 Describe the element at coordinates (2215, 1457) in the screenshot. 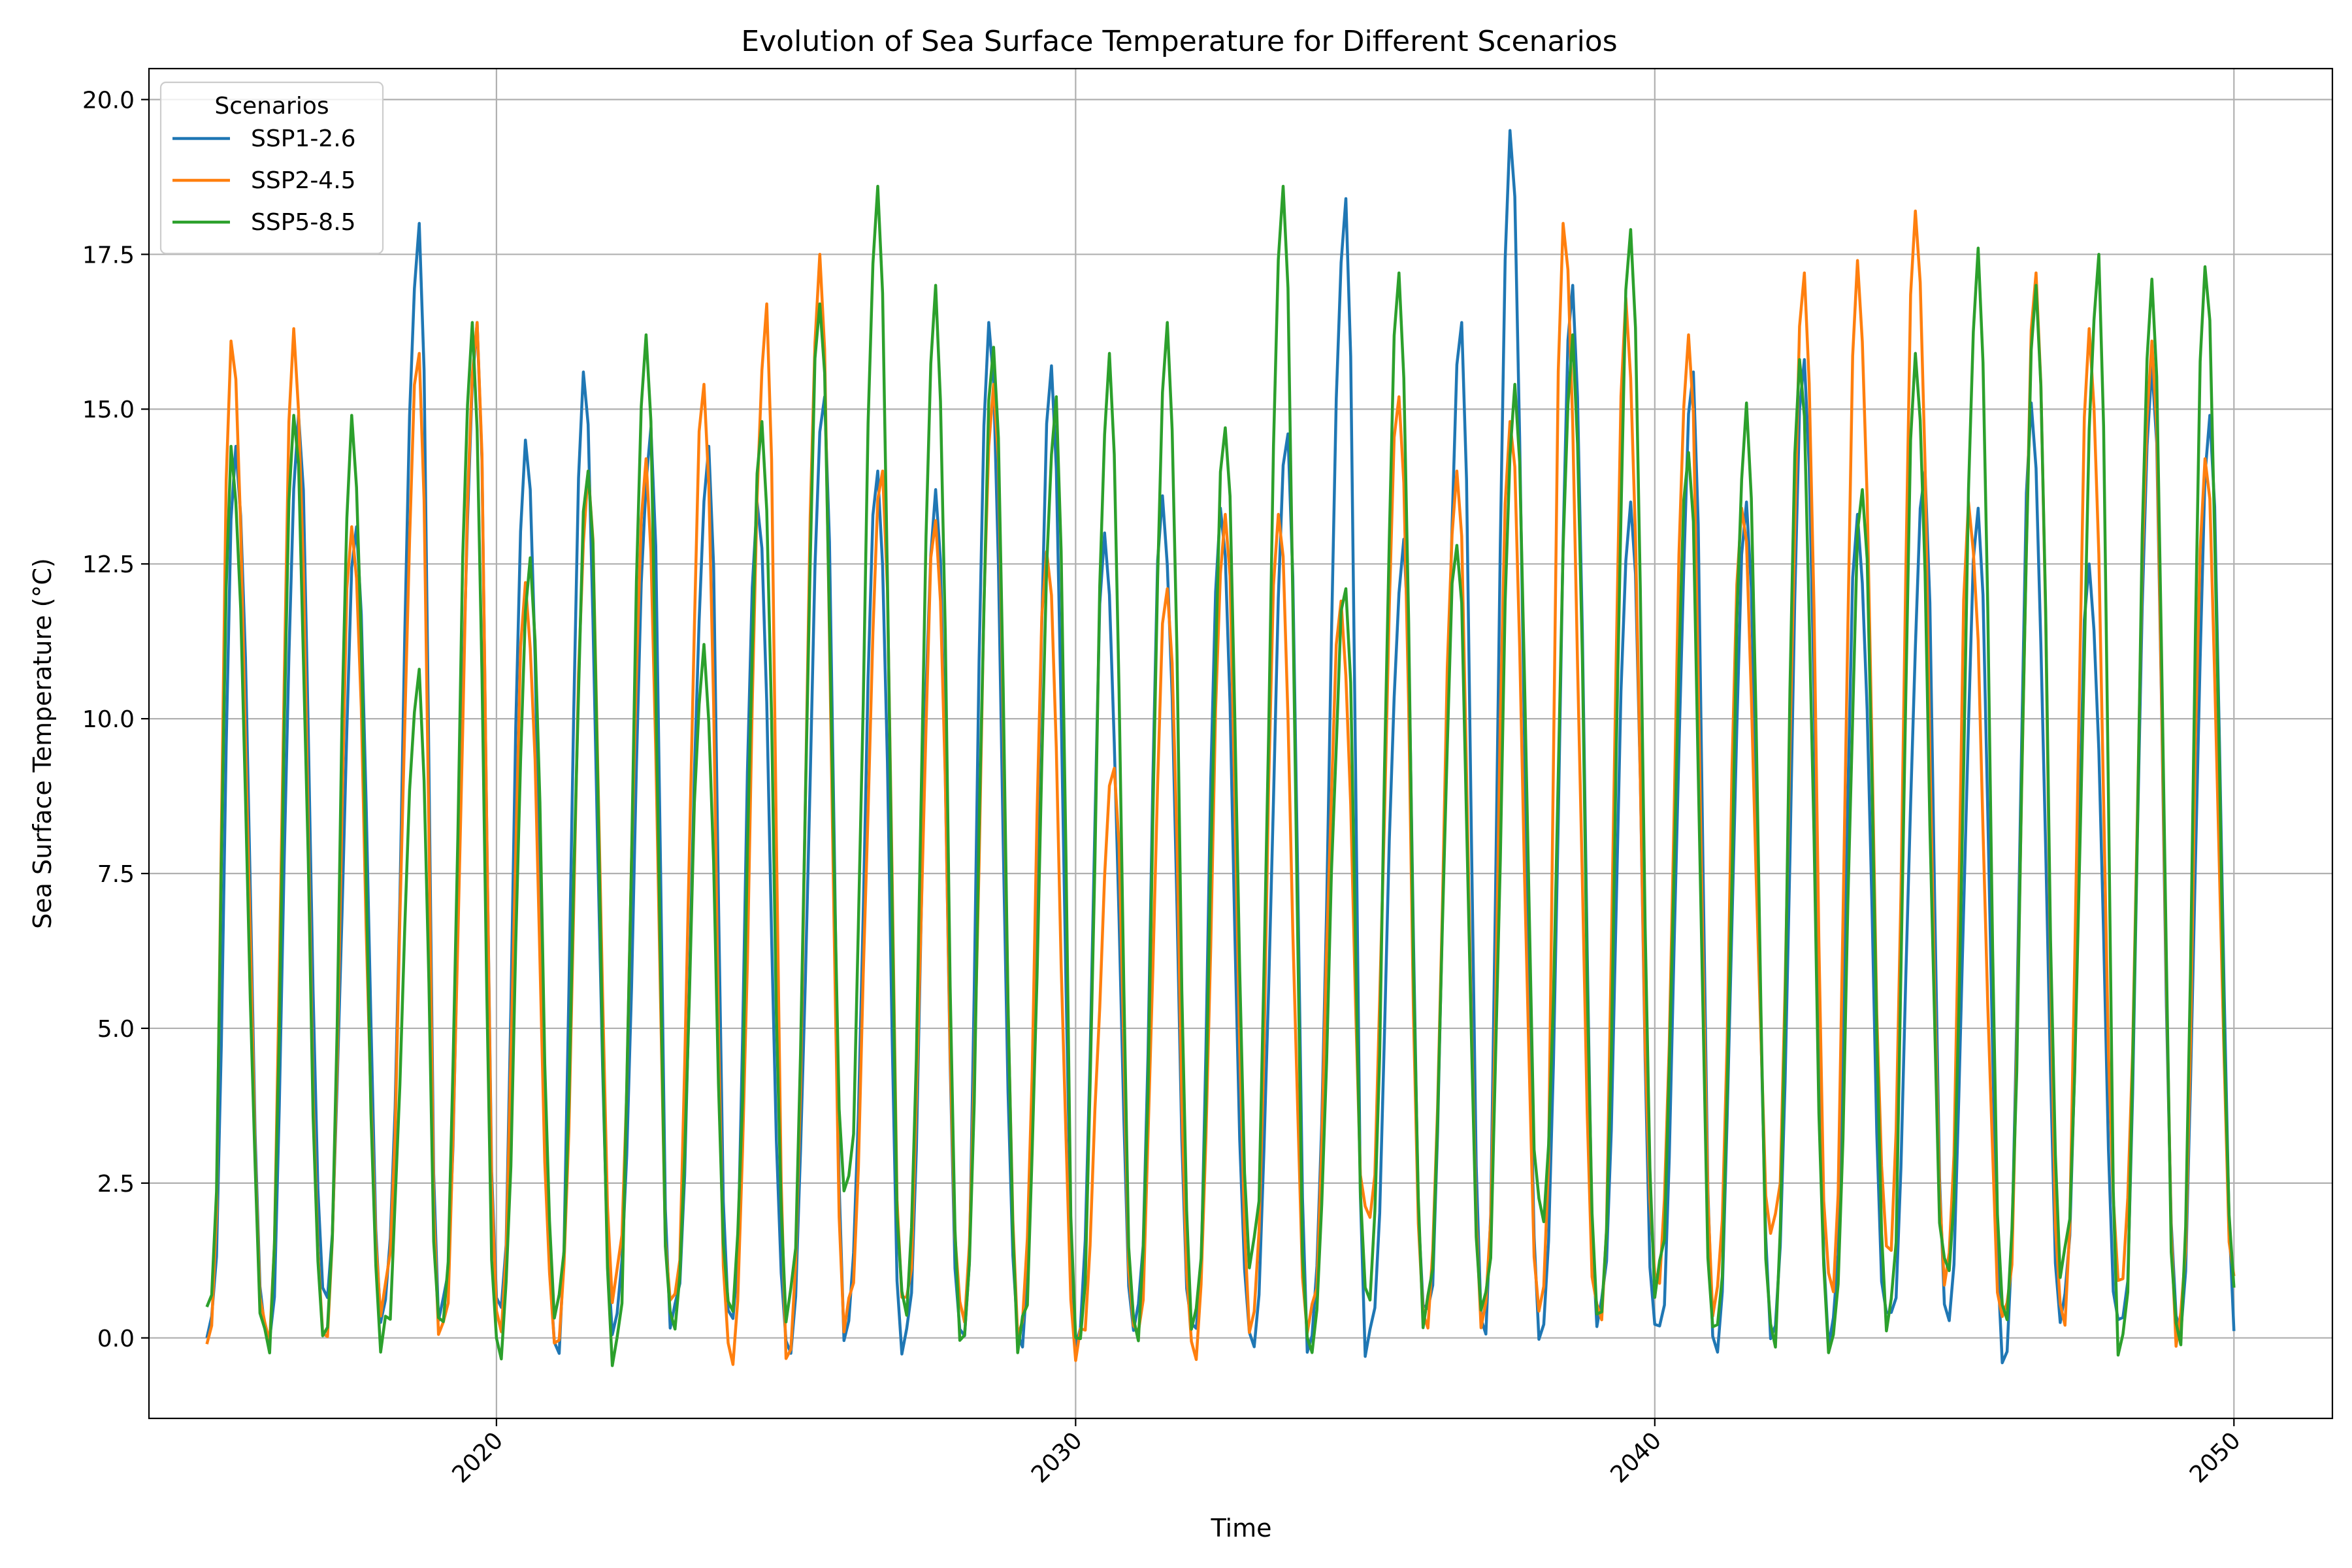

I see `x-tick-label: 2050` at that location.